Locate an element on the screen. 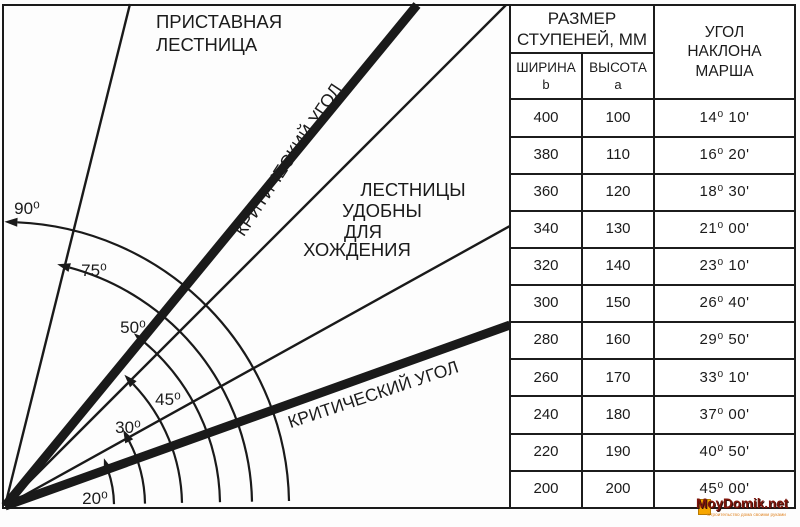  arc-30deg is located at coordinates (137, 472).